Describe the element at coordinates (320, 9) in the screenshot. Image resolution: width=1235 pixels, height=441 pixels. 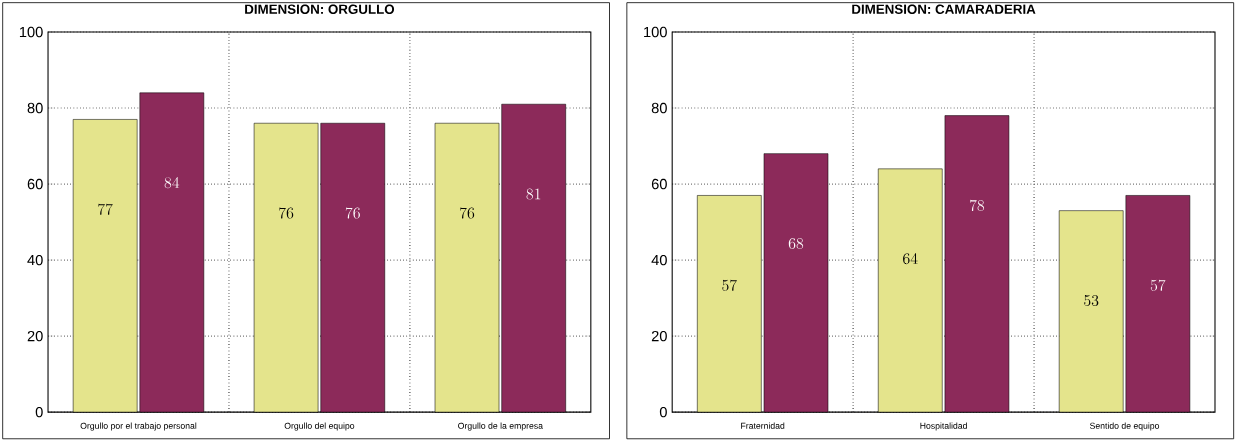
I see `chart-title: DIMENSION: ORGULLO` at that location.